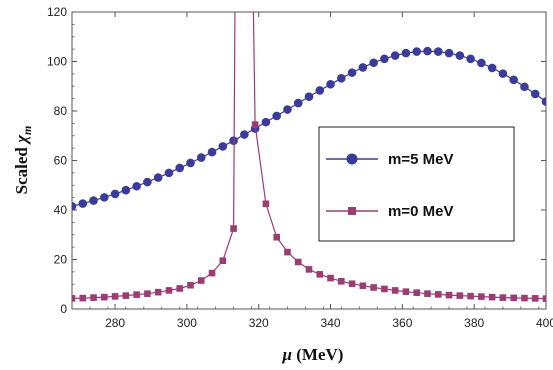 The height and width of the screenshot is (370, 553). Describe the element at coordinates (287, 354) in the screenshot. I see `x-axis-symbol: μ` at that location.